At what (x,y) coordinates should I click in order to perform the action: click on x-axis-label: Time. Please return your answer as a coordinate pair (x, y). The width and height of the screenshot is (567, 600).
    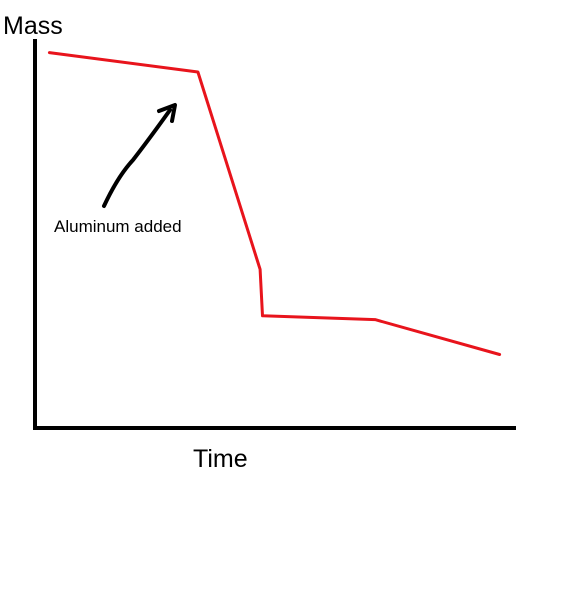
    Looking at the image, I should click on (220, 459).